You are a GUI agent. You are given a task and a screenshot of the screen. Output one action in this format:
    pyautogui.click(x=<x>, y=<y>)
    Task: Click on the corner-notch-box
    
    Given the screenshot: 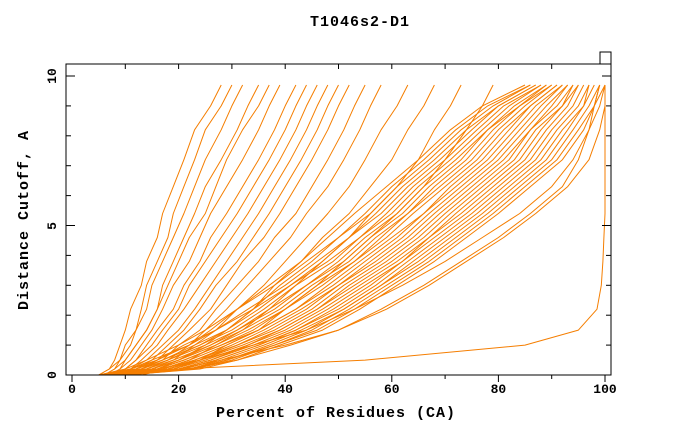 What is the action you would take?
    pyautogui.click(x=605, y=58)
    